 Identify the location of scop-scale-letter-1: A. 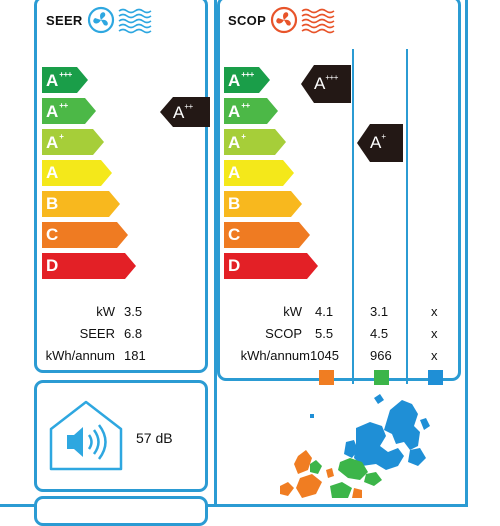
(234, 111).